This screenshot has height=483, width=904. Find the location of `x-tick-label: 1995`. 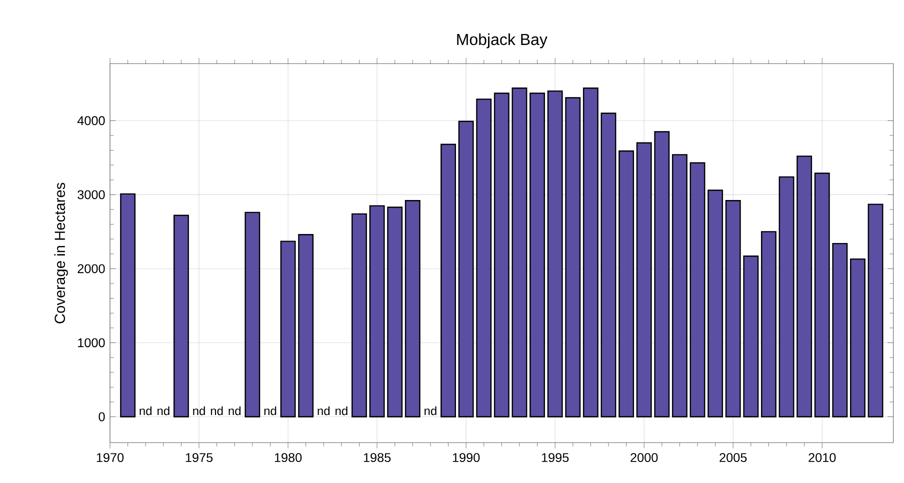

x-tick-label: 1995 is located at coordinates (555, 457).